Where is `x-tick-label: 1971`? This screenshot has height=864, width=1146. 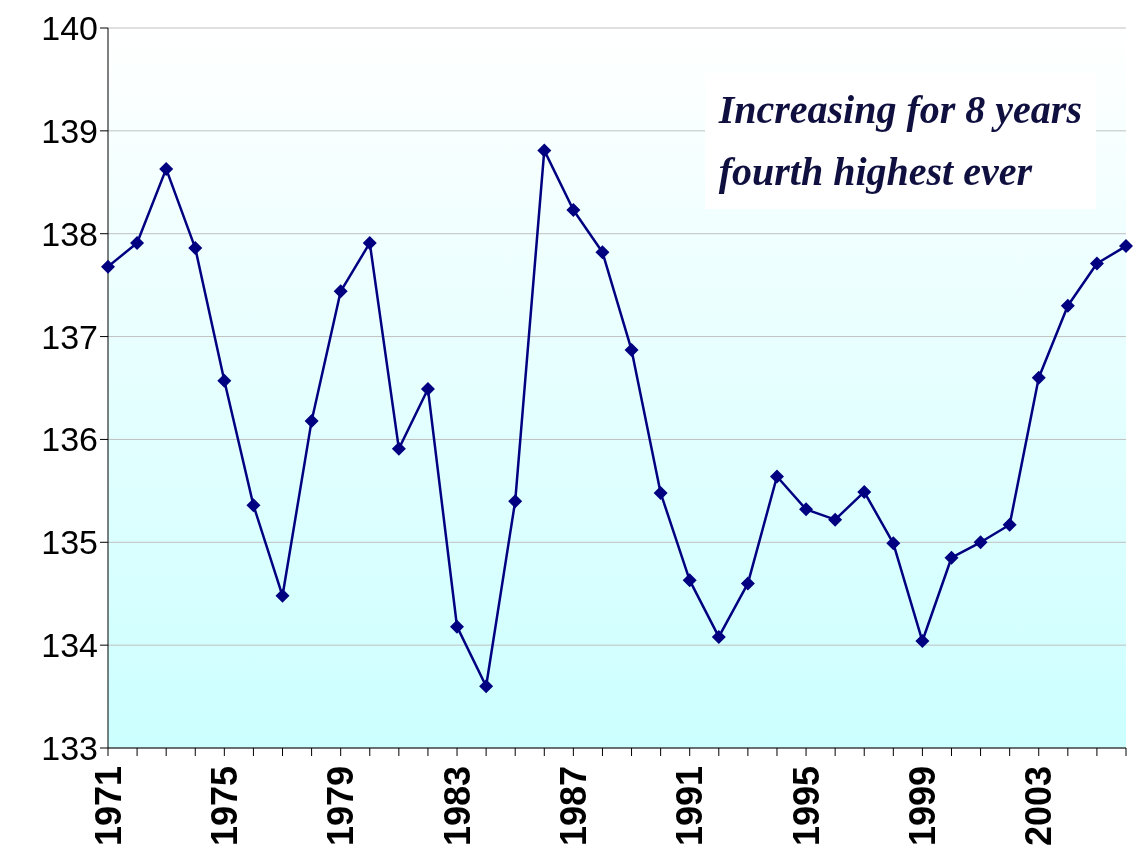
x-tick-label: 1971 is located at coordinates (108, 806).